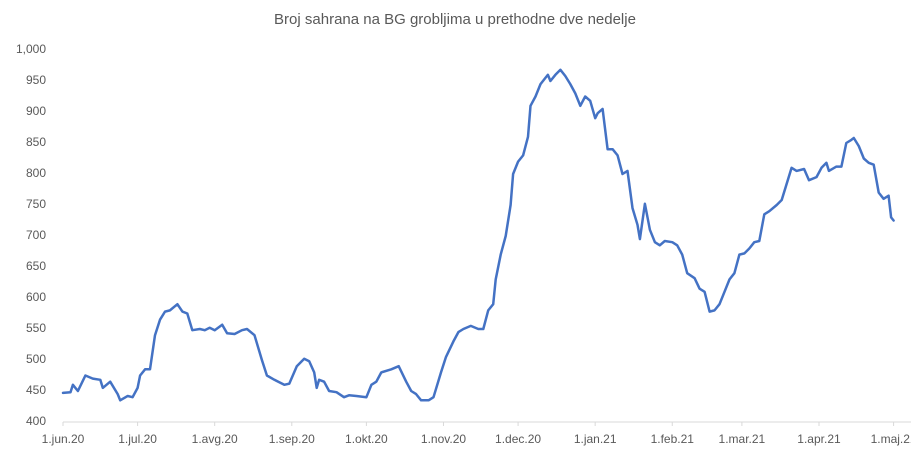 Image resolution: width=911 pixels, height=458 pixels. Describe the element at coordinates (36, 421) in the screenshot. I see `y-tick-label: 400` at that location.